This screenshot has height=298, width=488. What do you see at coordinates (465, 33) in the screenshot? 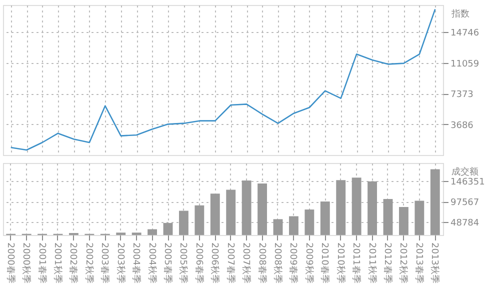
I see `y-tick-label: 14746` at bounding box center [465, 33].